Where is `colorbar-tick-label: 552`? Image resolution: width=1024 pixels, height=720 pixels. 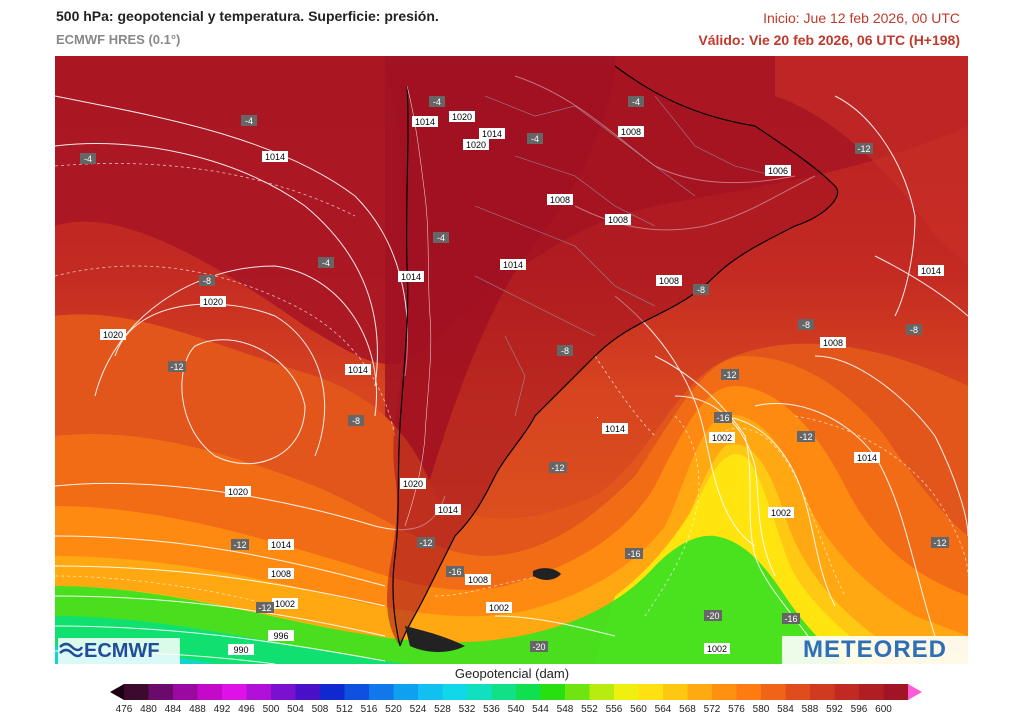 colorbar-tick-label: 552 is located at coordinates (589, 709).